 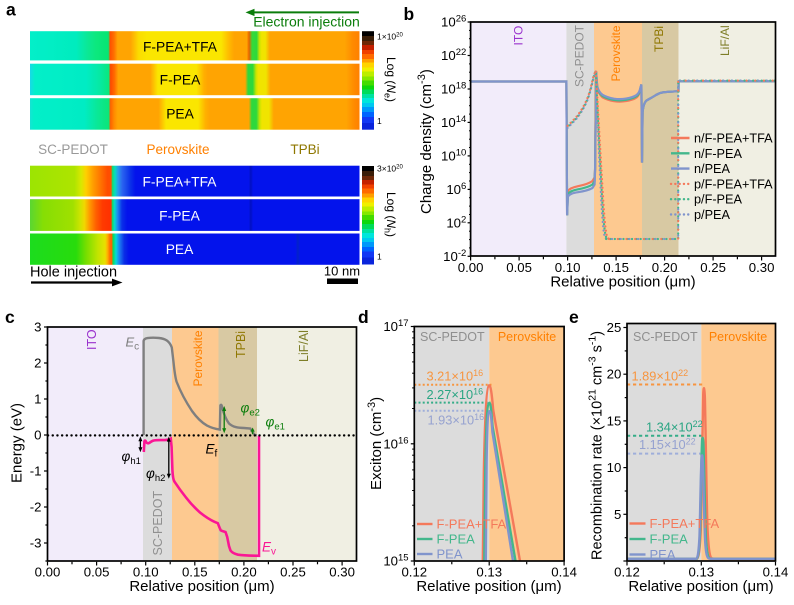 I want to click on svg-text: 1.93×10¹⁶, so click(x=456, y=420).